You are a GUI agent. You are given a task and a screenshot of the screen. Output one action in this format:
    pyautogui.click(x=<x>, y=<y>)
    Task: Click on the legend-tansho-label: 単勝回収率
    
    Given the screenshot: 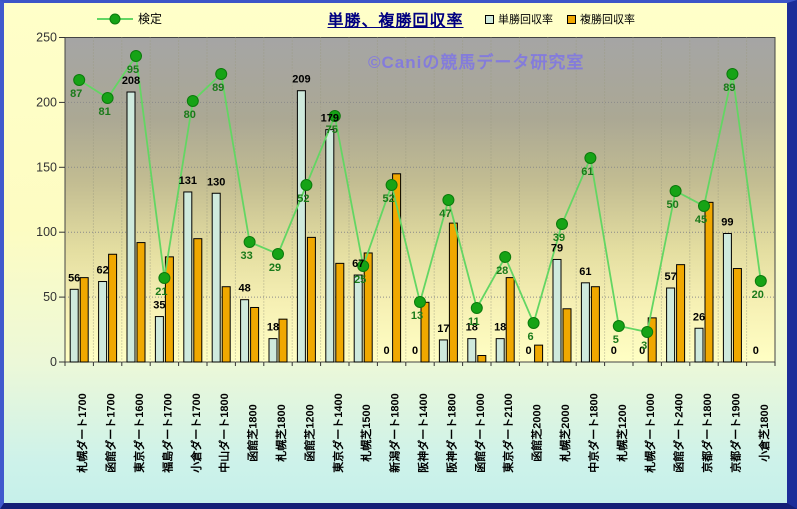 What is the action you would take?
    pyautogui.click(x=525, y=20)
    